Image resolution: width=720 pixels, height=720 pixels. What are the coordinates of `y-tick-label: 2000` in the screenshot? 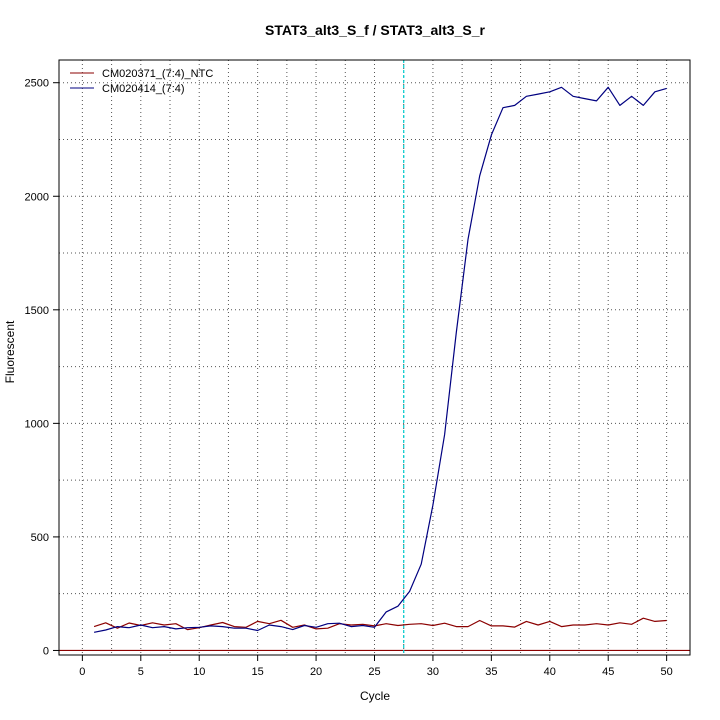 It's located at (37, 197).